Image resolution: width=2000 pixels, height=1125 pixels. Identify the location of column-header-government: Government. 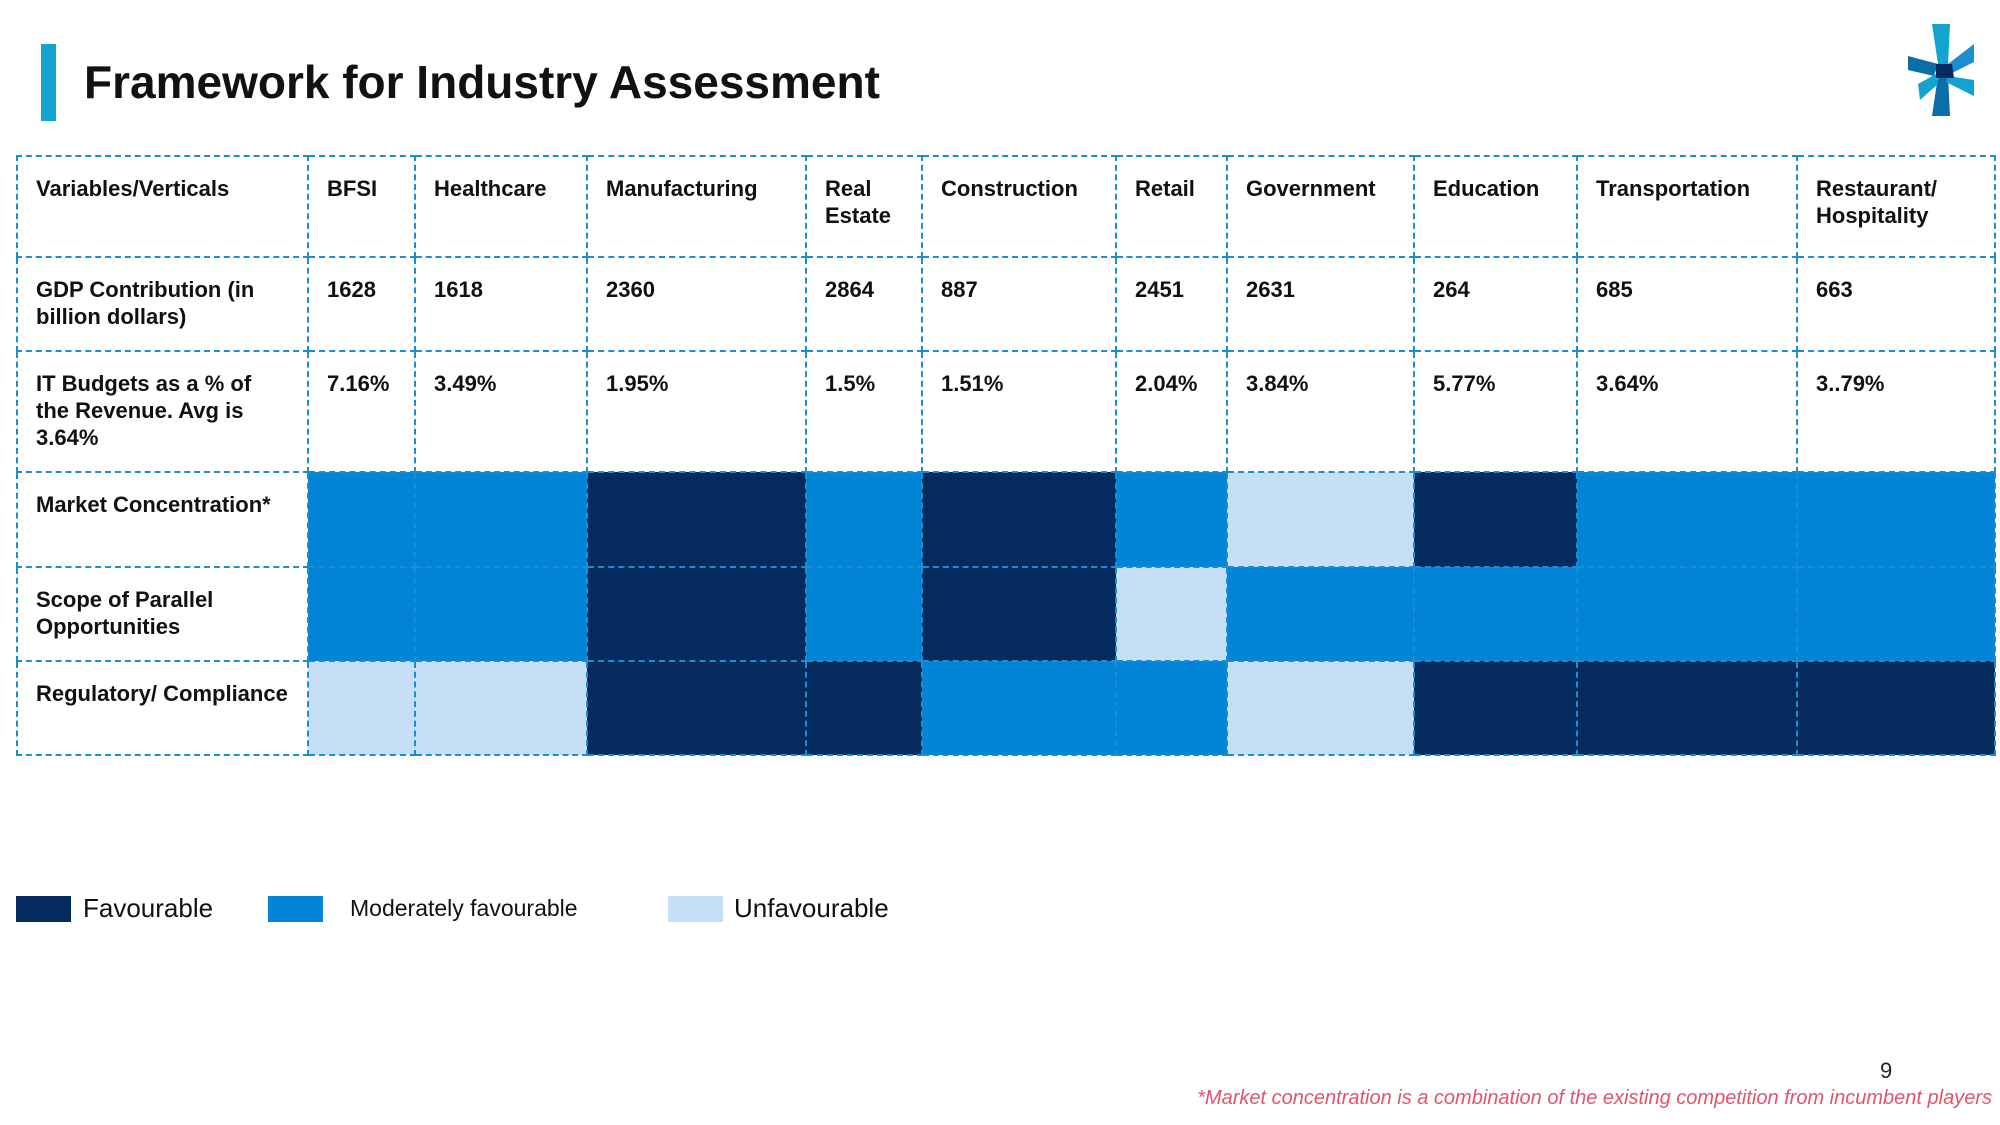
(1320, 206).